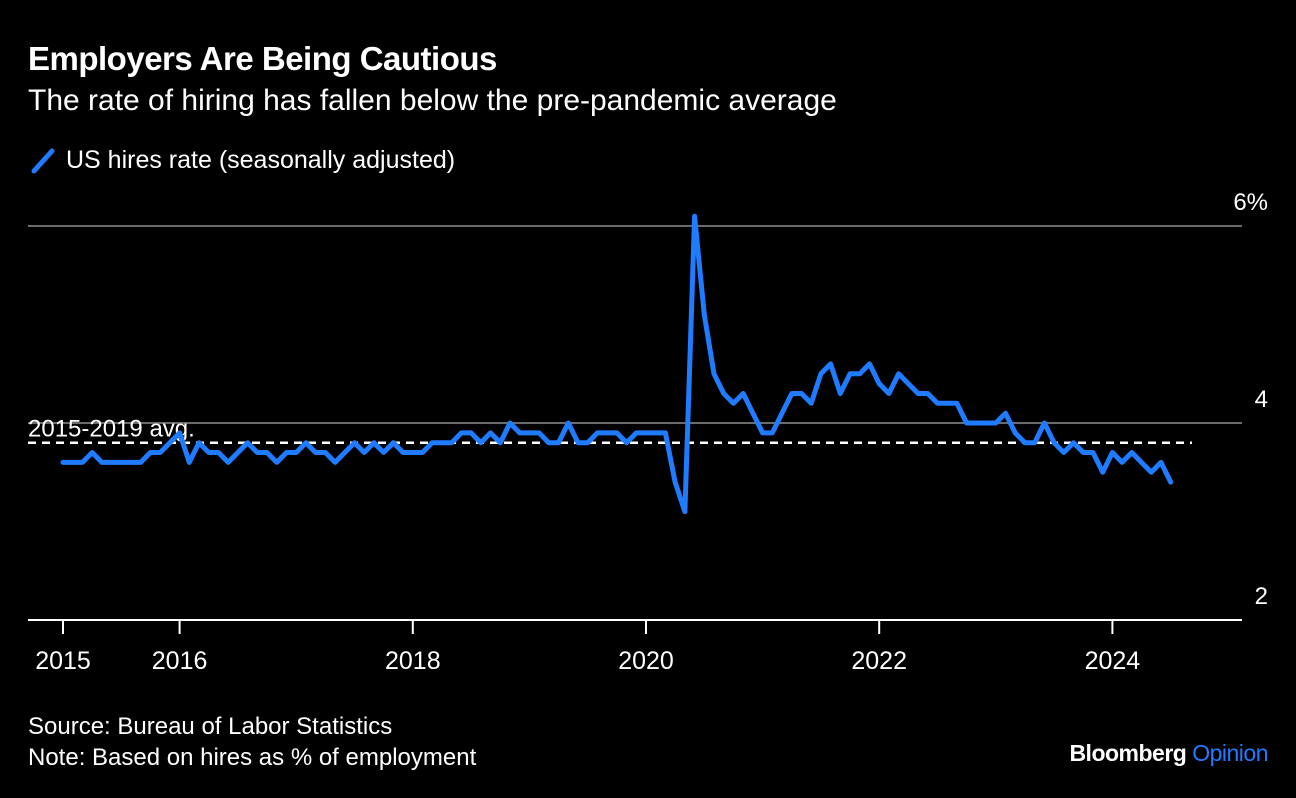 This screenshot has height=798, width=1296. I want to click on average-line-group: 2015-2019 avg., so click(610, 430).